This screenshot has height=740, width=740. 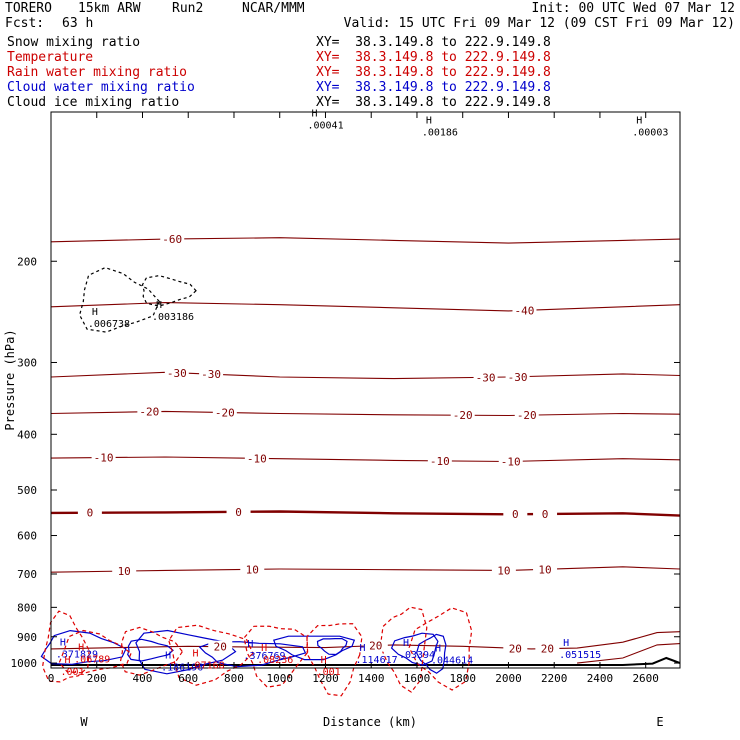 I want to click on cloud-water-max-value: .03394, so click(x=417, y=655).